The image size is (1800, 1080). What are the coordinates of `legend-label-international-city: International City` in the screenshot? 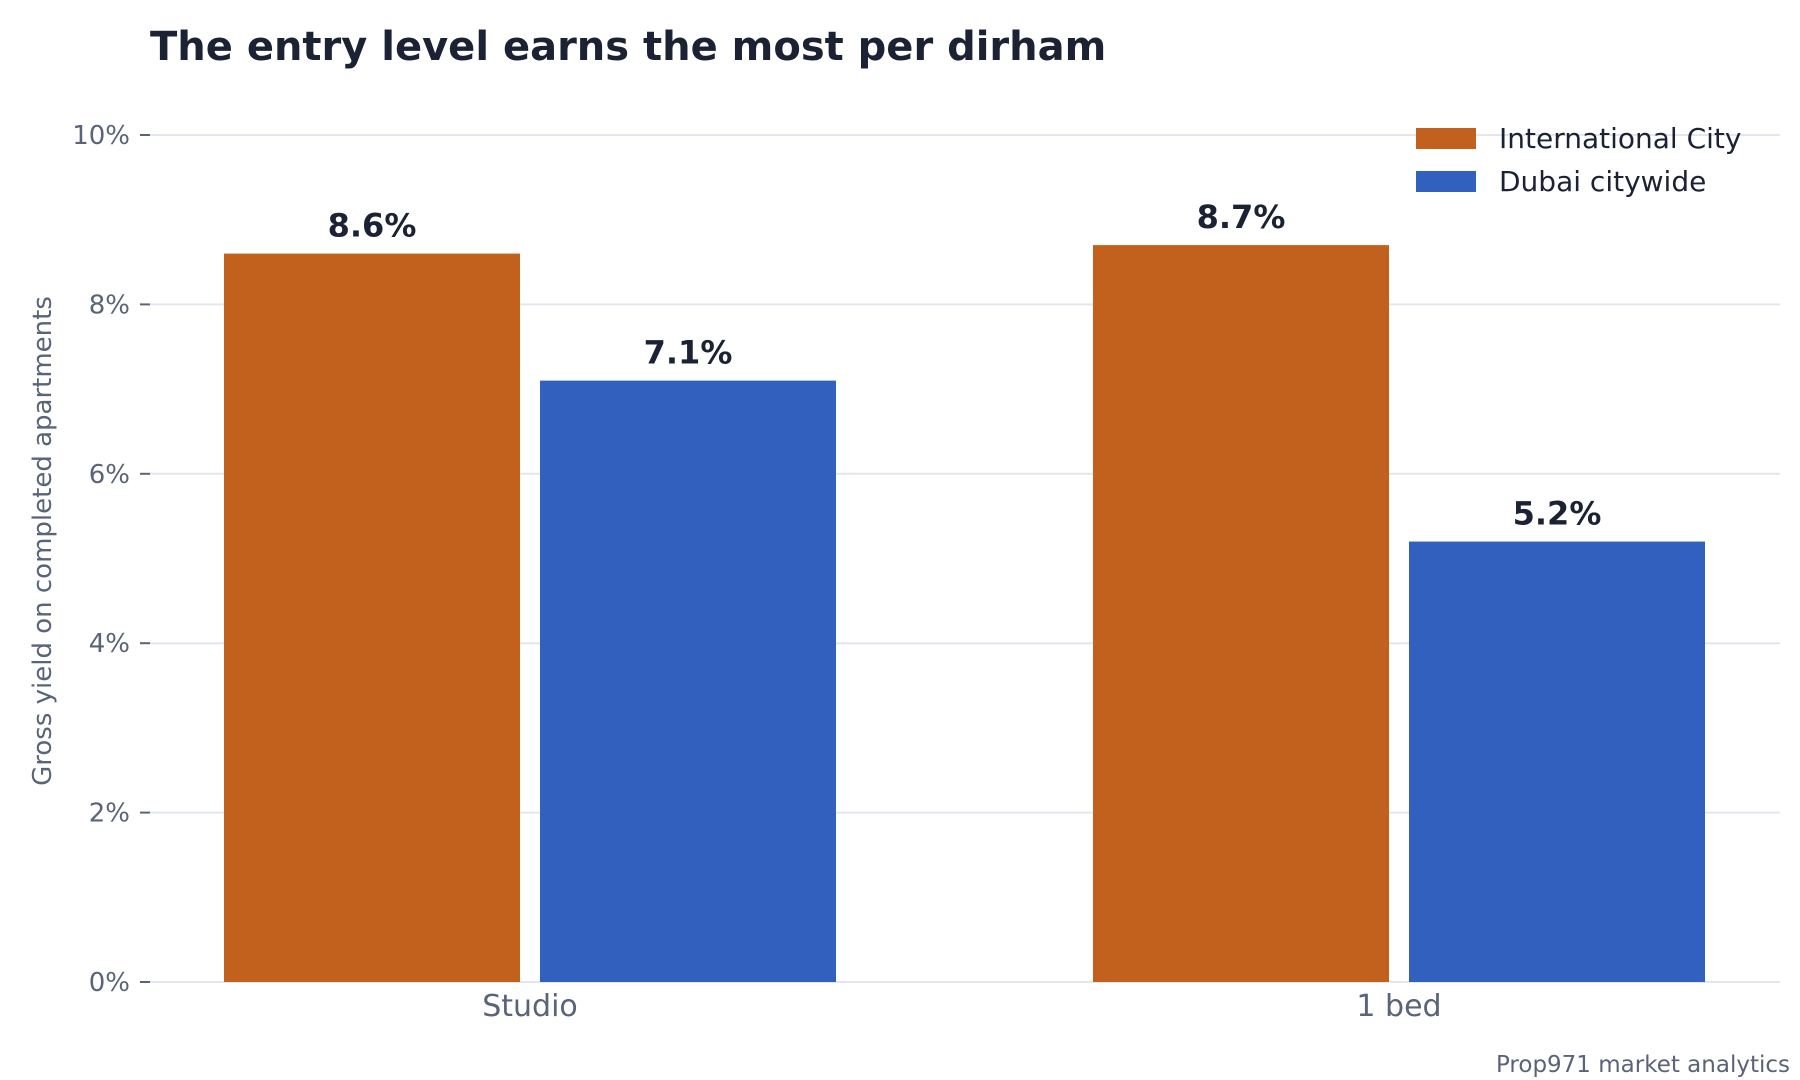 It's located at (1620, 138).